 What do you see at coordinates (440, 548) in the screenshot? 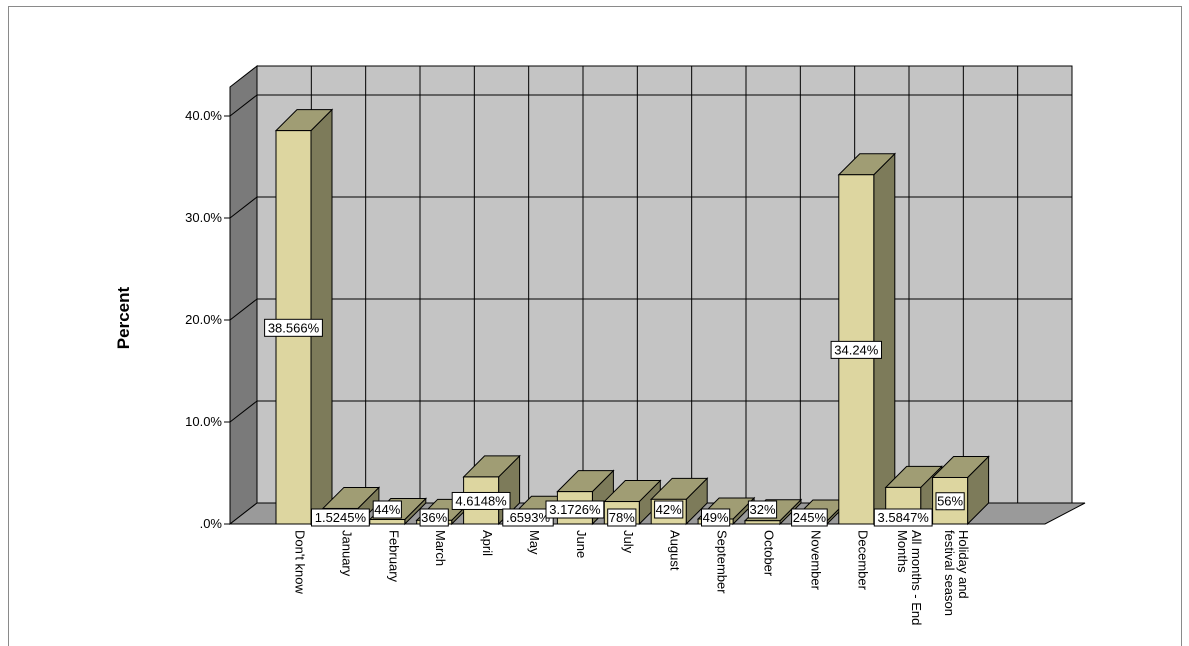
I see `x-tick-label: March` at bounding box center [440, 548].